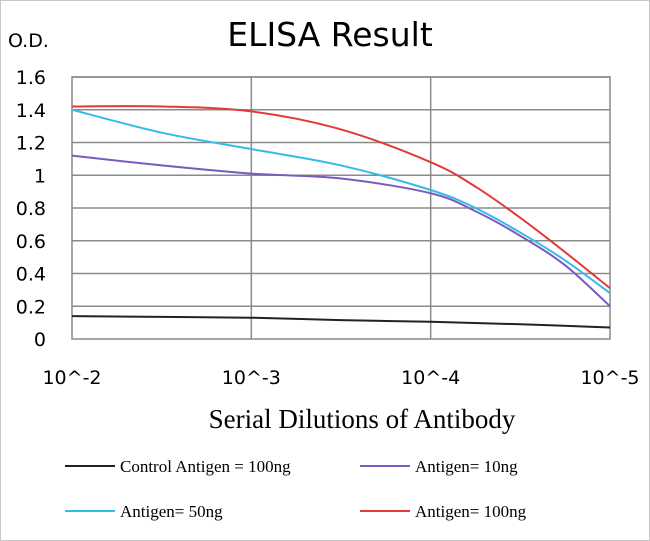 This screenshot has height=541, width=650. I want to click on x-tick-label: 10^-4, so click(430, 378).